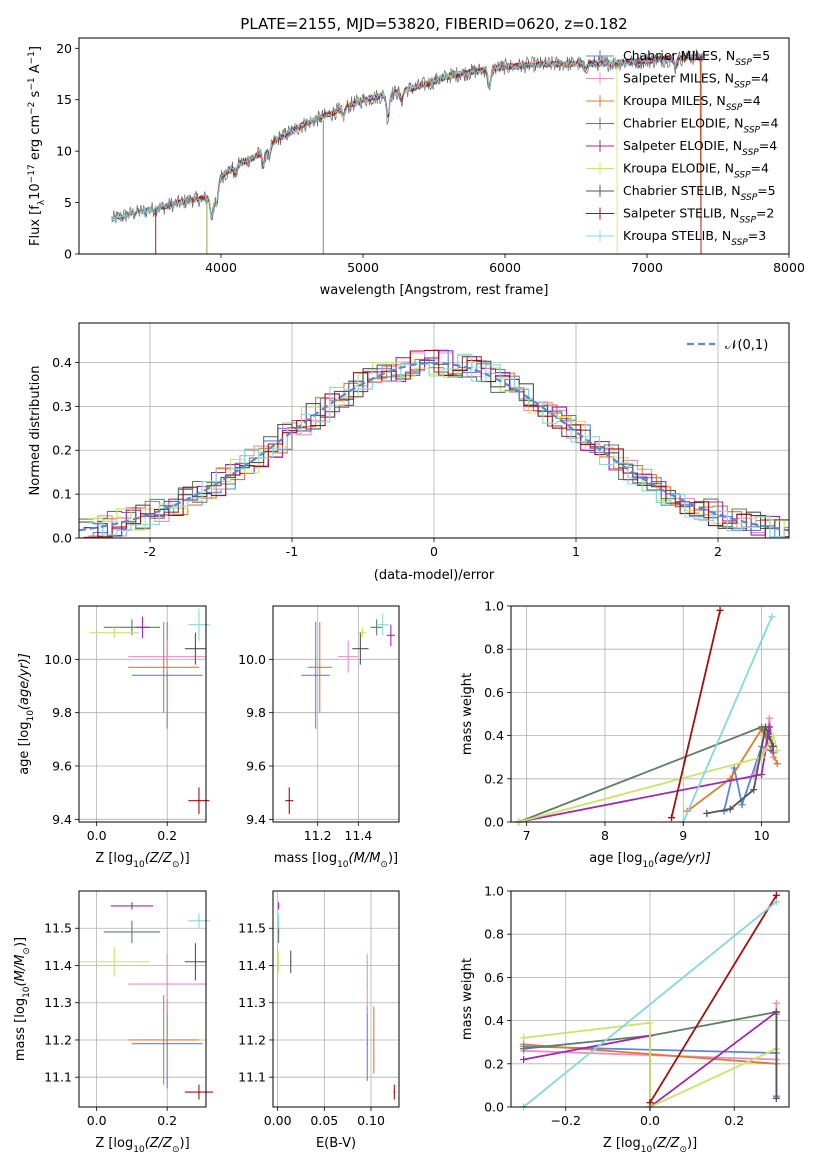 This screenshot has width=819, height=1170. What do you see at coordinates (700, 148) in the screenshot?
I see `legend-entry: Salpeter ELODIE, NSSP=4` at bounding box center [700, 148].